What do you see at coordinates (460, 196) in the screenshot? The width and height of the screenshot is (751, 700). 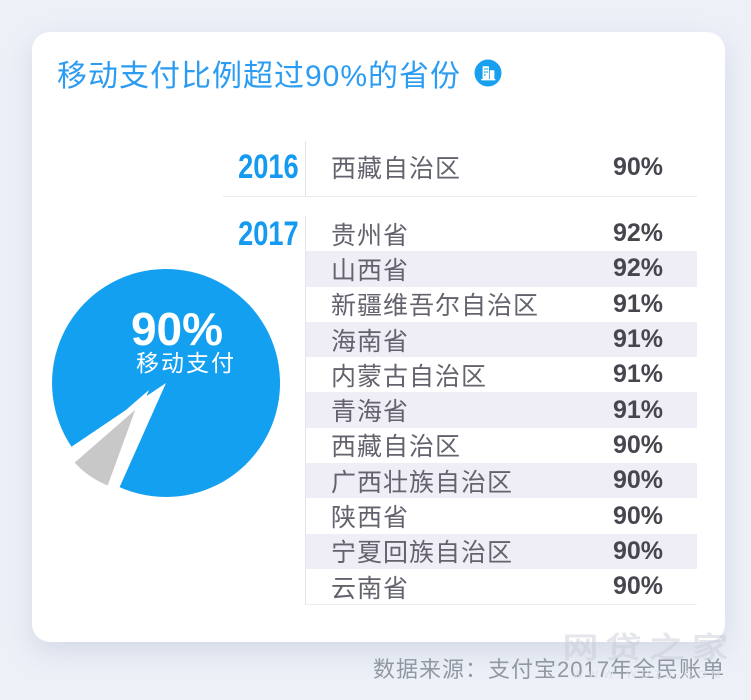 I see `section-divider` at bounding box center [460, 196].